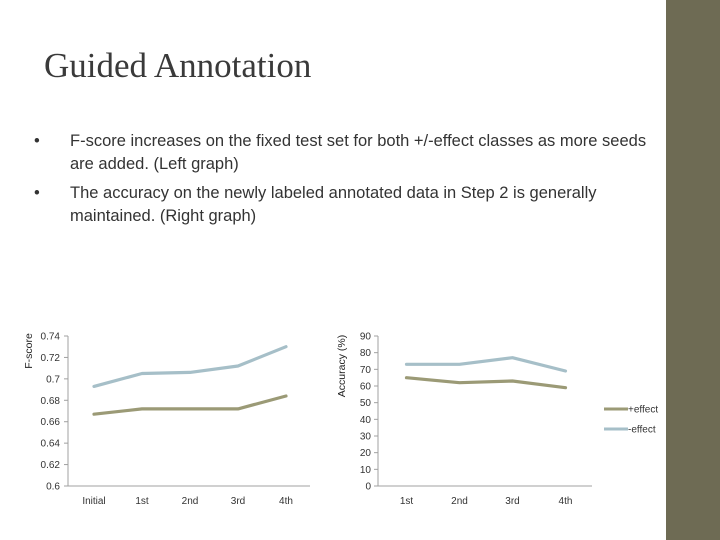 The height and width of the screenshot is (540, 720). What do you see at coordinates (51, 422) in the screenshot?
I see `y-tick-label: 0.66` at bounding box center [51, 422].